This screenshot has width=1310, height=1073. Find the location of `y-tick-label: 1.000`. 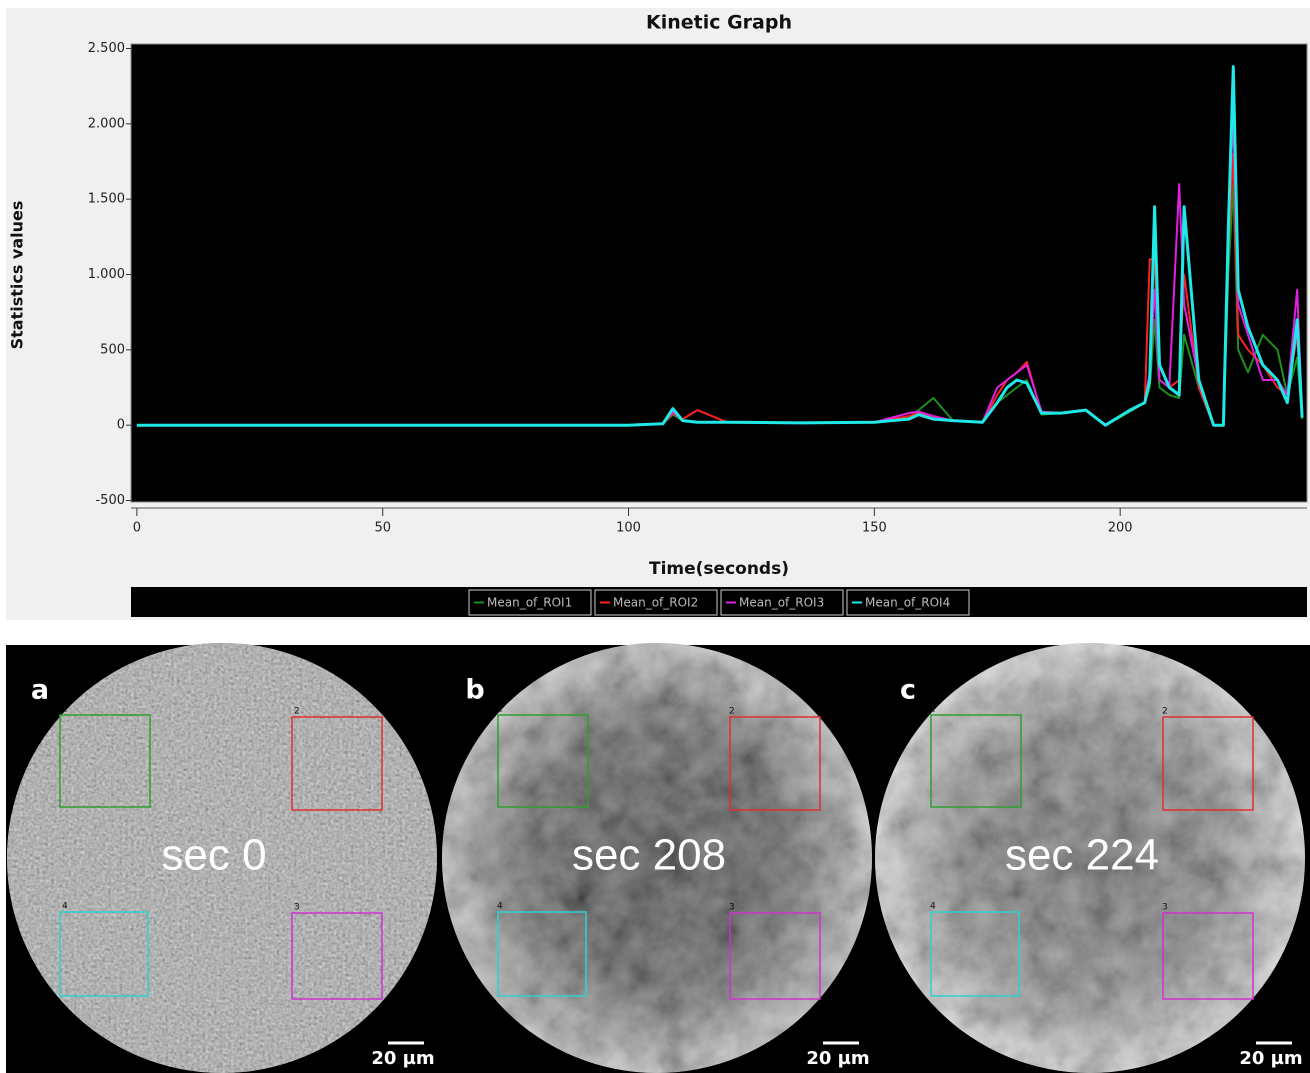

y-tick-label: 1.000 is located at coordinates (106, 274).